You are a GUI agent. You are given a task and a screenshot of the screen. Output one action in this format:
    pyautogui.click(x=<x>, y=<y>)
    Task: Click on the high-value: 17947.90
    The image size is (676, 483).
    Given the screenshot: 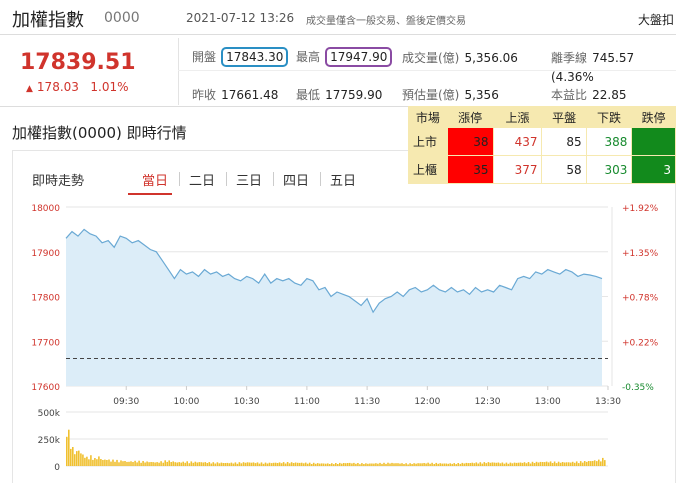 What is the action you would take?
    pyautogui.click(x=359, y=57)
    